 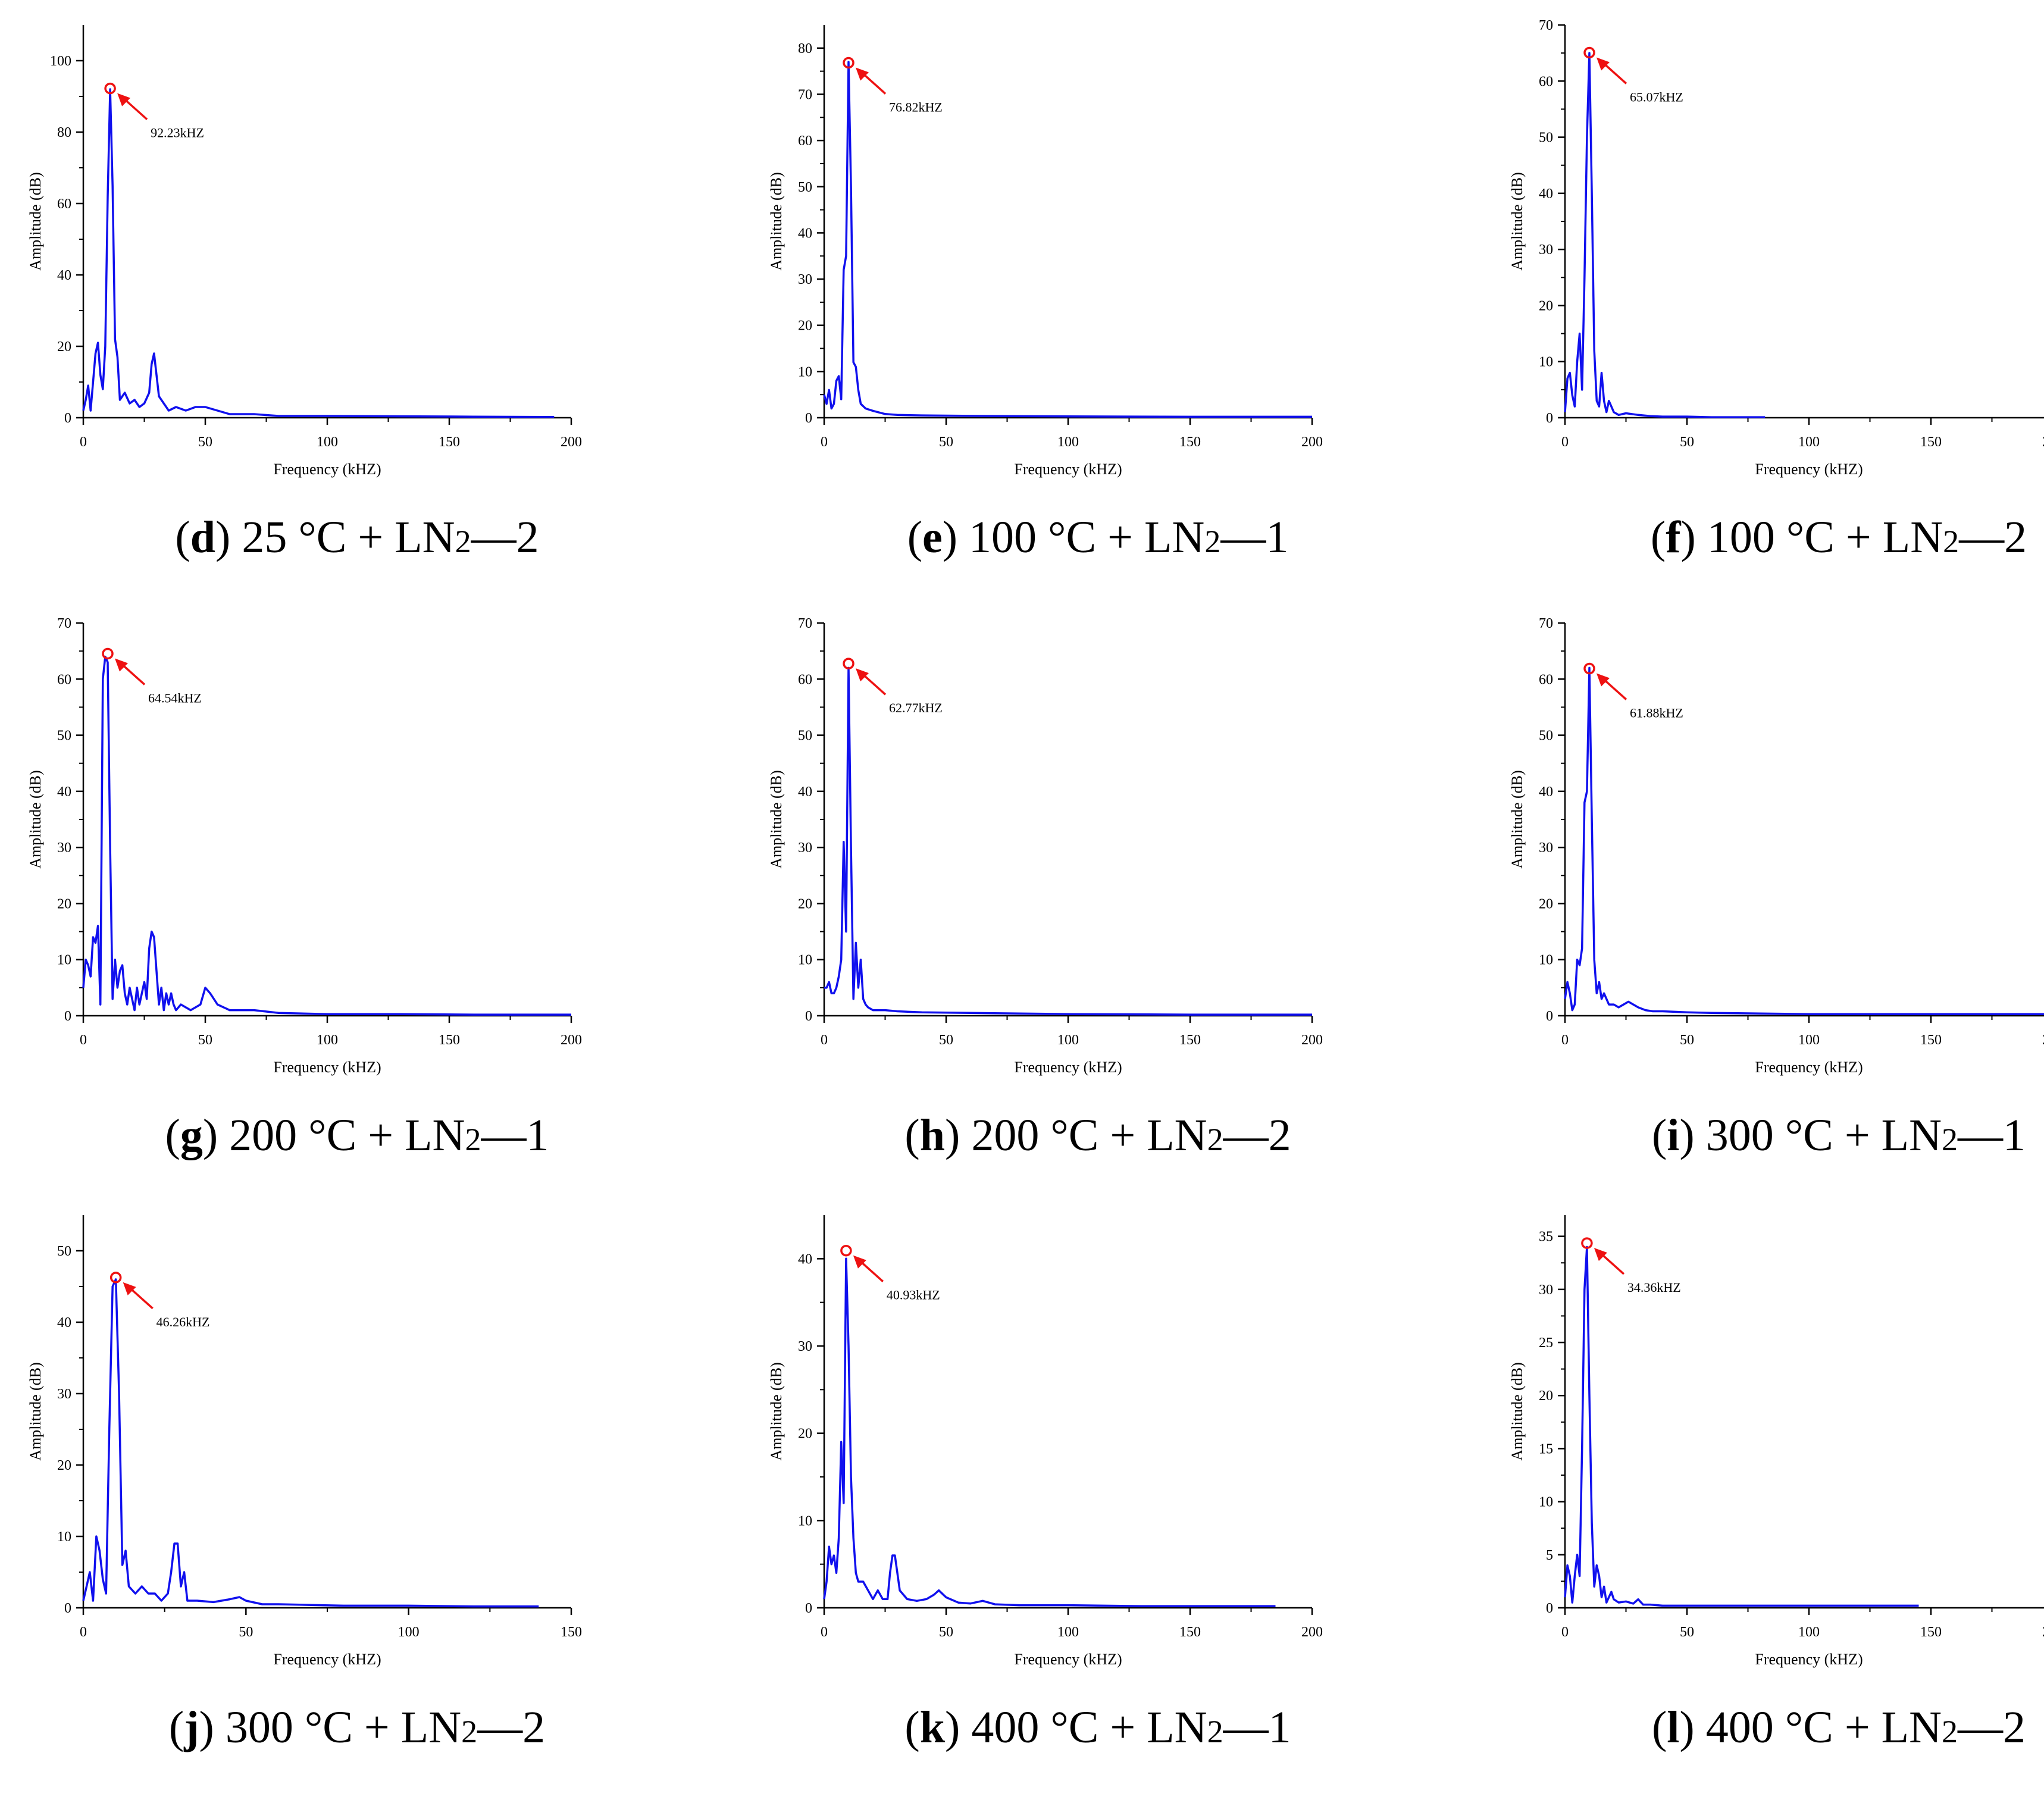 I want to click on peak-label: 34.36kHZ, so click(x=1654, y=1287).